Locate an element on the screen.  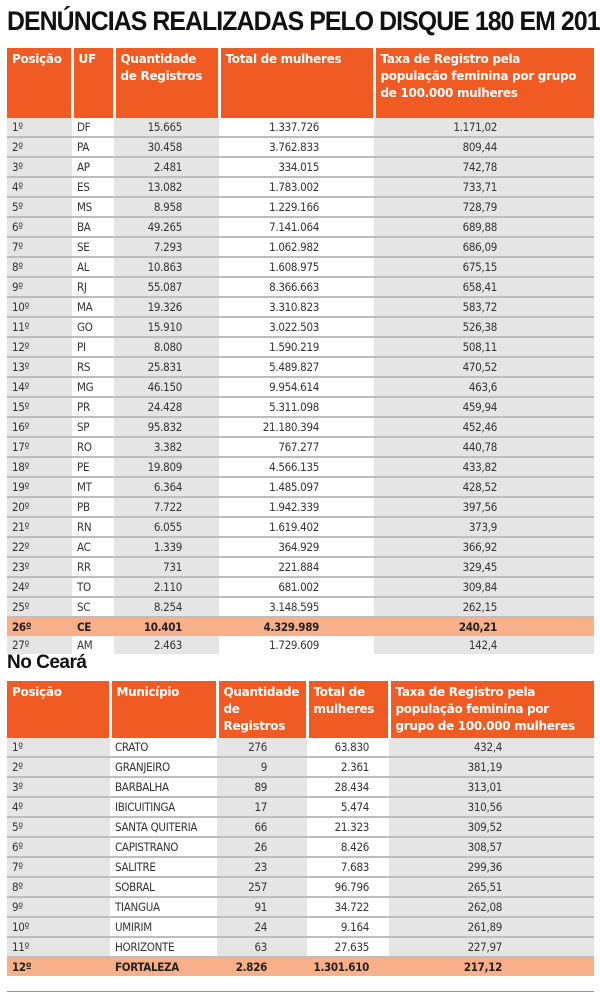
cell-total-mulheres: 221.884 is located at coordinates (296, 567).